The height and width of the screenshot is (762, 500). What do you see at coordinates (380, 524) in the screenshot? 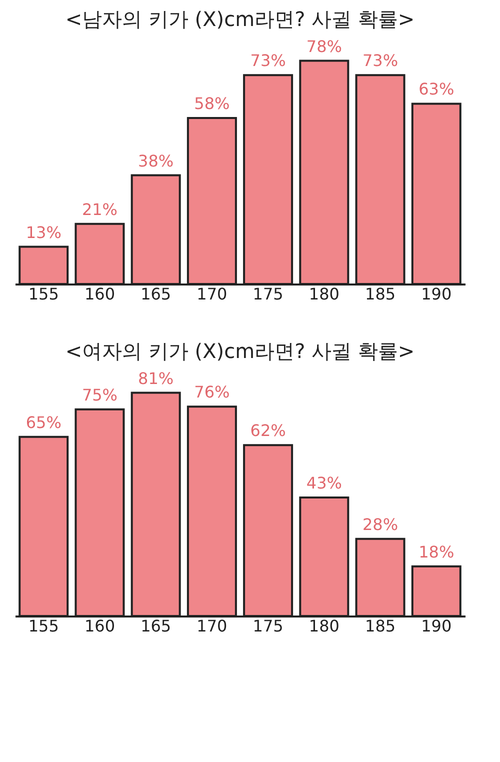
I see `data-label: 28%` at bounding box center [380, 524].